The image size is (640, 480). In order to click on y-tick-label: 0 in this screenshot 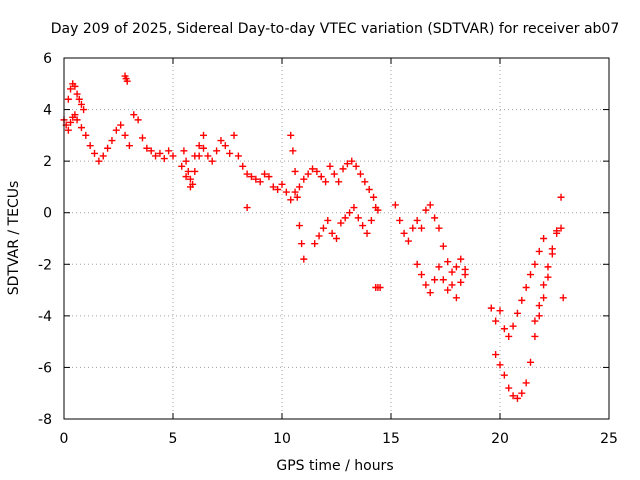, I will do `click(47, 214)`.